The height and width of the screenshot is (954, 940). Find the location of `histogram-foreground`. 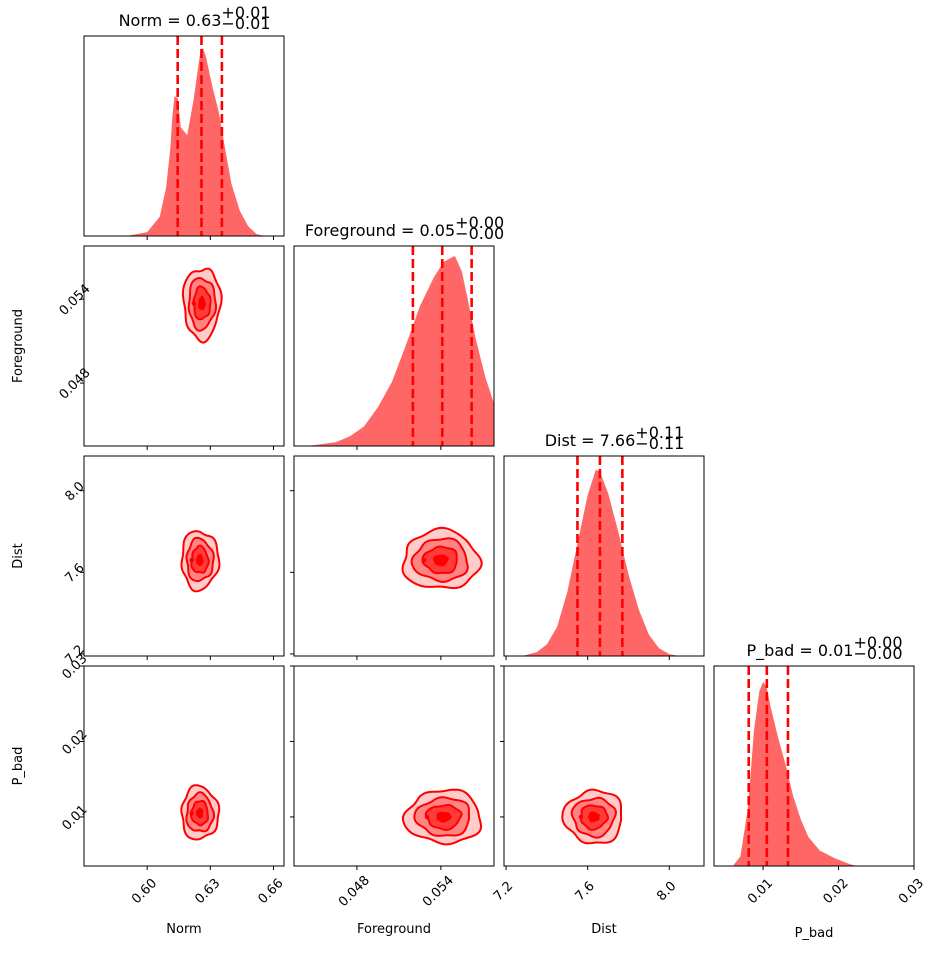

histogram-foreground is located at coordinates (401, 350).